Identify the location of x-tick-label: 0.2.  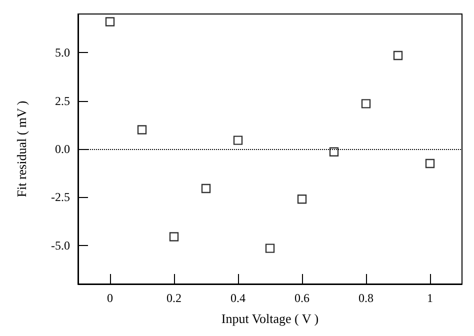
(174, 298).